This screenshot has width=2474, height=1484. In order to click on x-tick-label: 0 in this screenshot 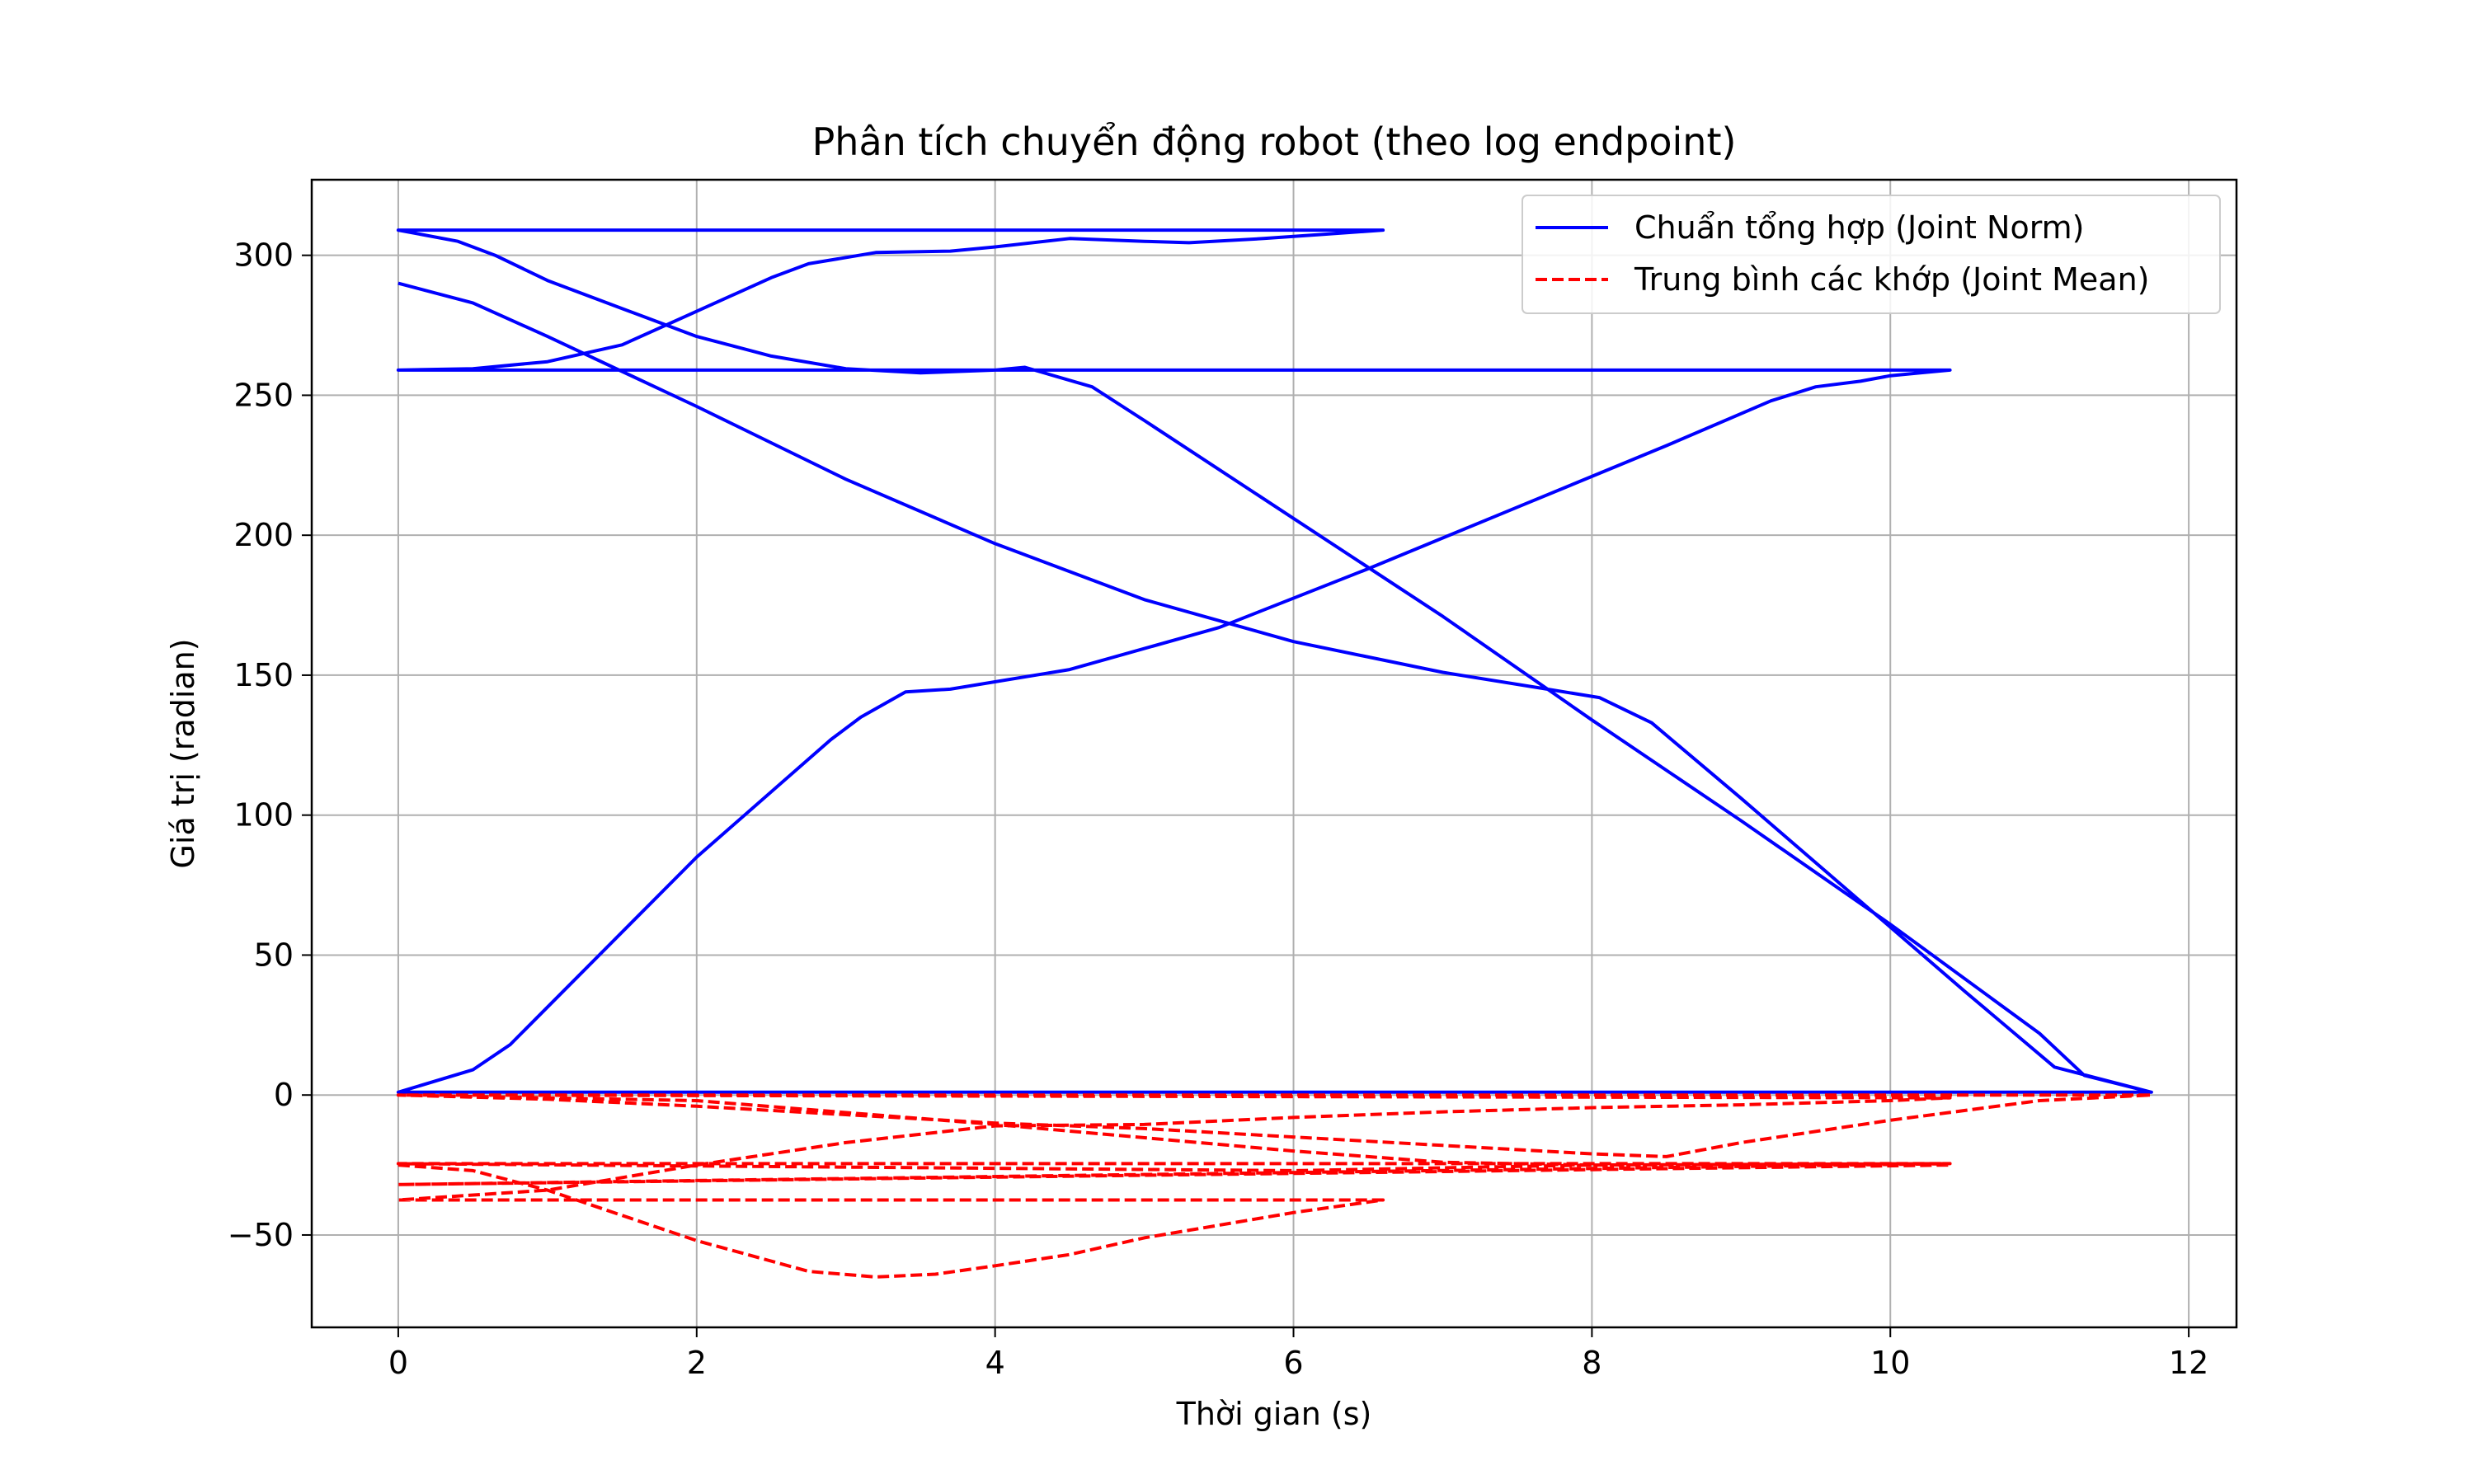, I will do `click(398, 1363)`.